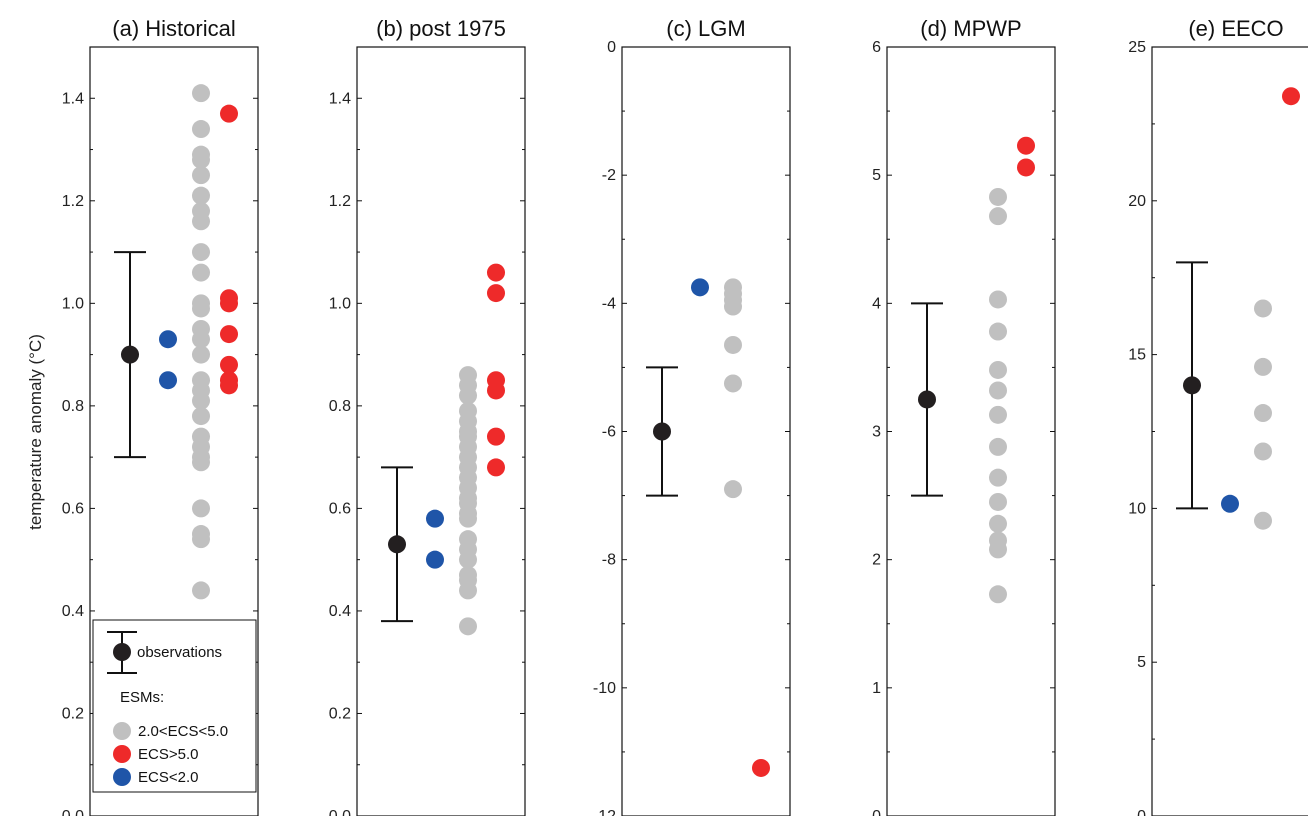 The image size is (1308, 816). Describe the element at coordinates (876, 560) in the screenshot. I see `y-tick-label: 2` at that location.